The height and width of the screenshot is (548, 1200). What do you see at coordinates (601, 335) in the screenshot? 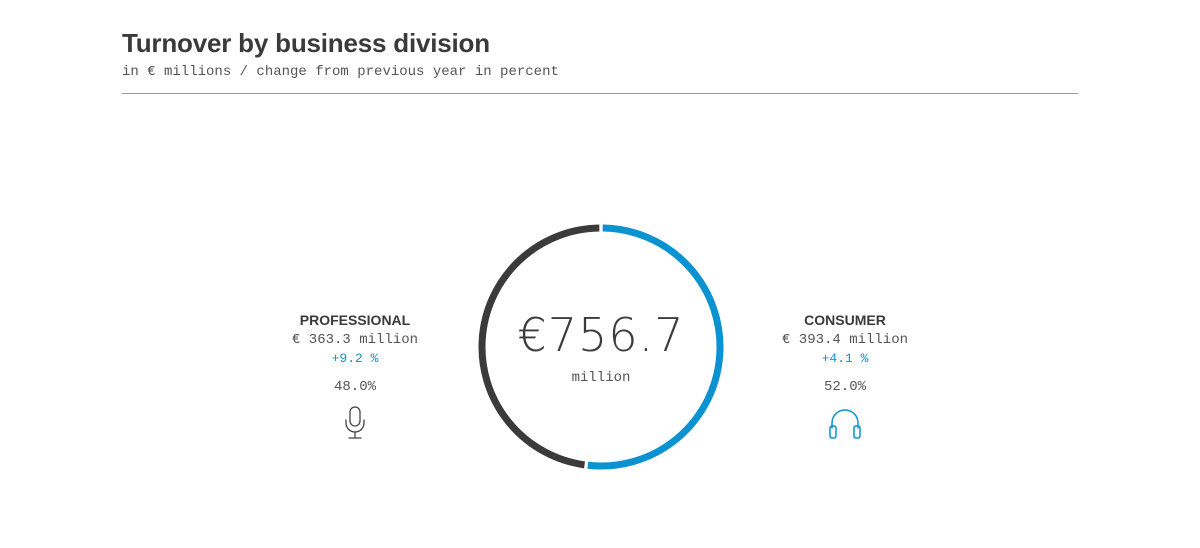
I see `total-value: €756.7` at bounding box center [601, 335].